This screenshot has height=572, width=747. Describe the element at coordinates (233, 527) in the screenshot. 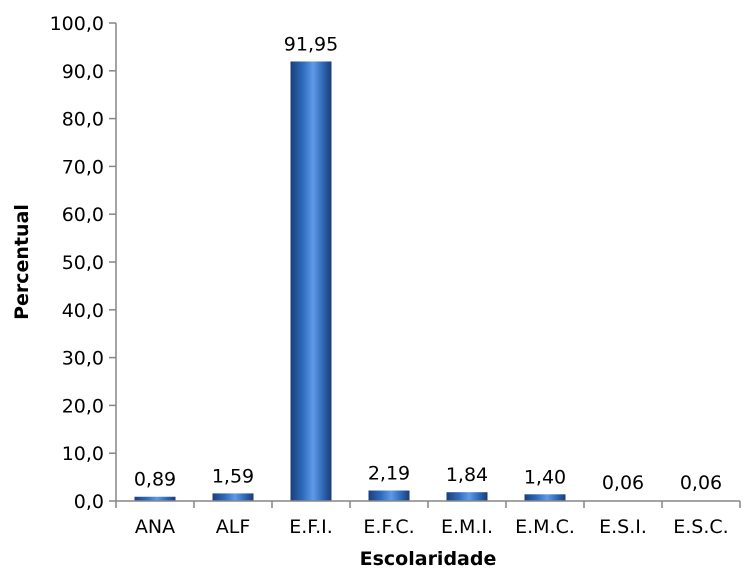

I see `x-tick-label: ALF` at that location.